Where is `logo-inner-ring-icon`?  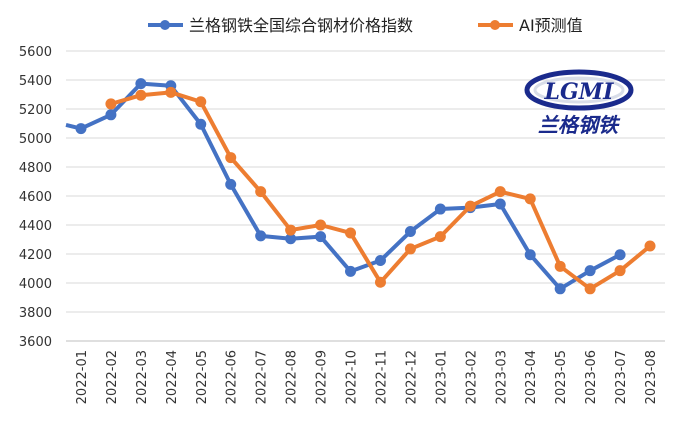 logo-inner-ring-icon is located at coordinates (579, 90).